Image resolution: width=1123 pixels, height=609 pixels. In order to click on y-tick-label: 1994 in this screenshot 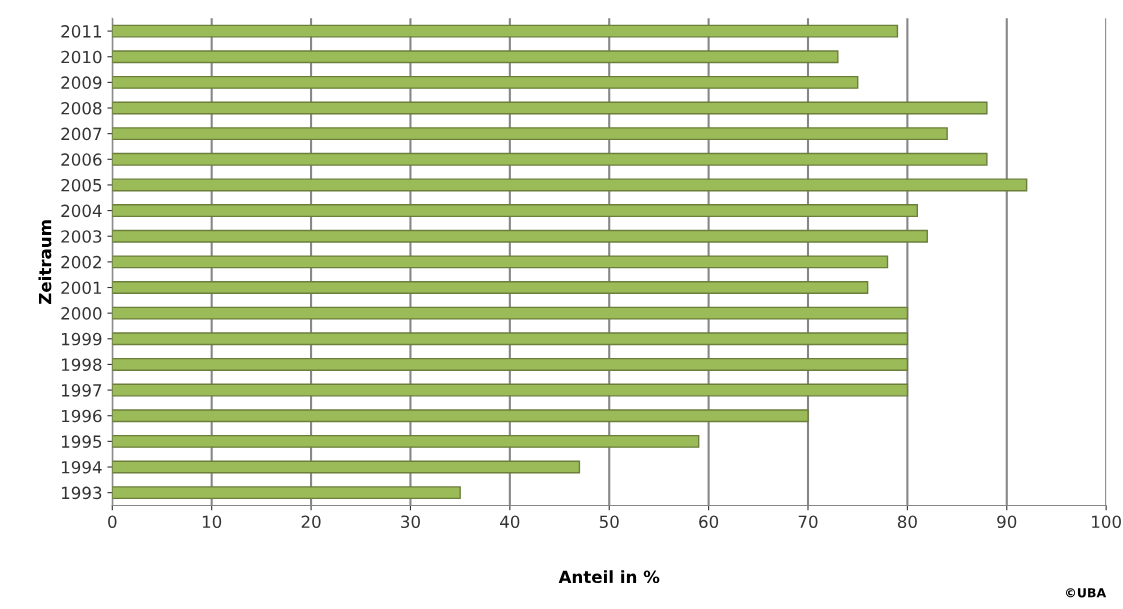, I will do `click(81, 467)`.